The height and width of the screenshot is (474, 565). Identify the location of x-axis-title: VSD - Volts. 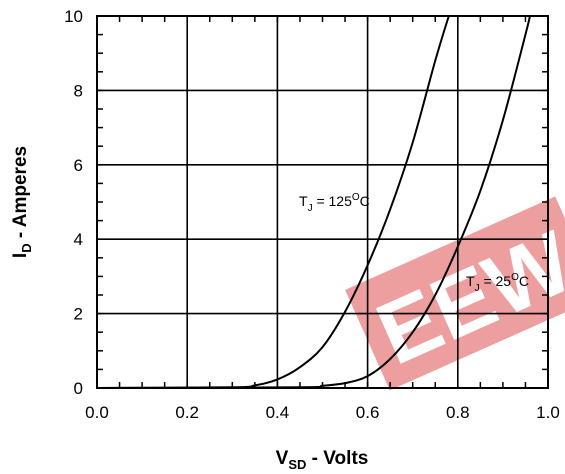
(322, 460).